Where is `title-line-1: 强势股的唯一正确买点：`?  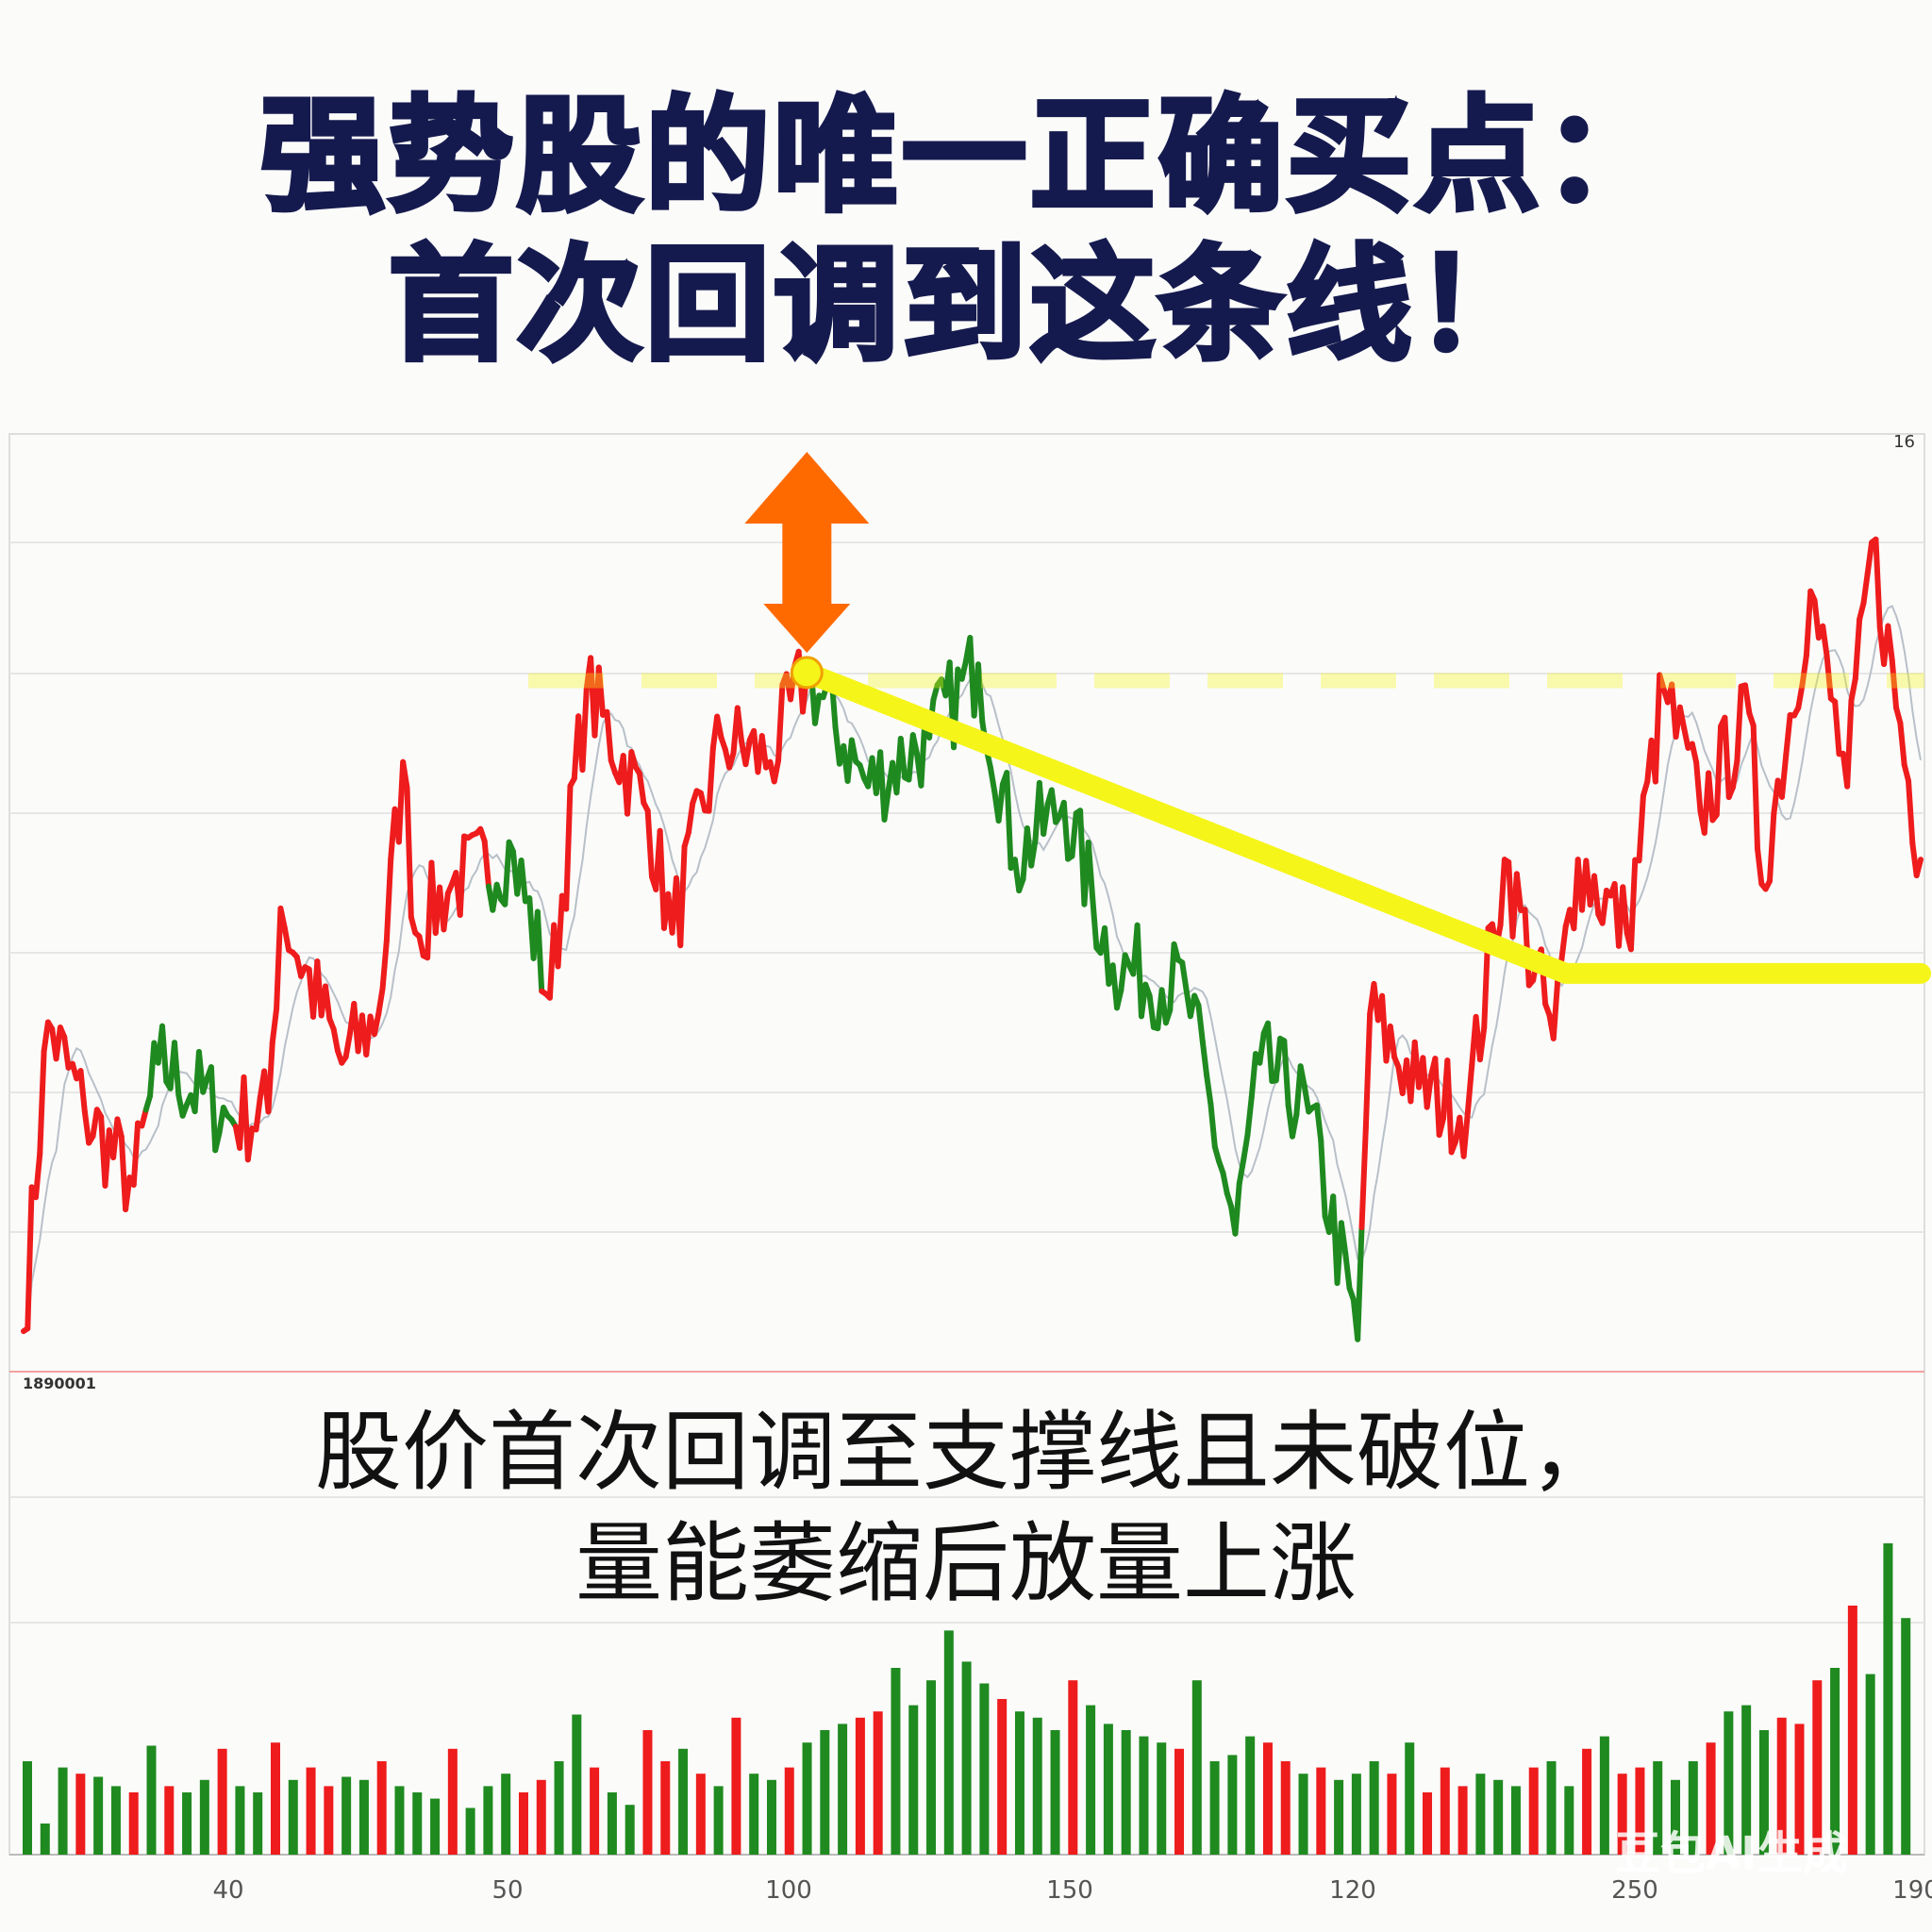
title-line-1: 强势股的唯一正确买点： is located at coordinates (965, 156).